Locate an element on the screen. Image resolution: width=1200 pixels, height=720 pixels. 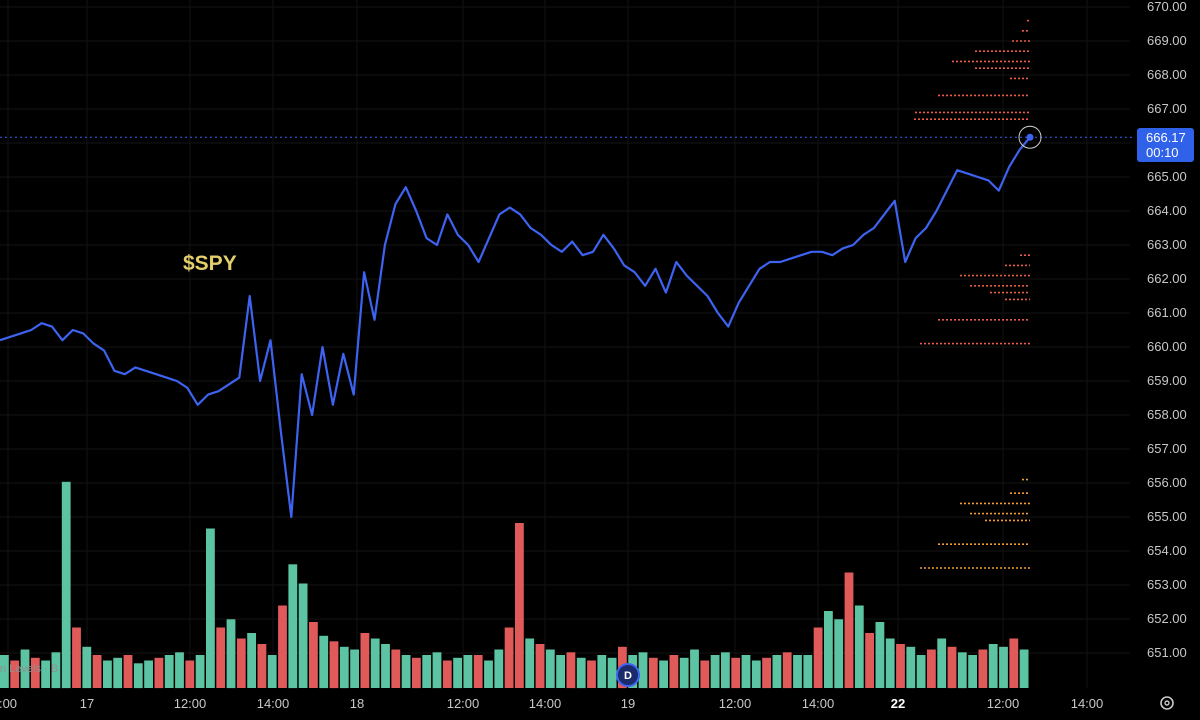
dividend-marker-letter: D is located at coordinates (628, 676).